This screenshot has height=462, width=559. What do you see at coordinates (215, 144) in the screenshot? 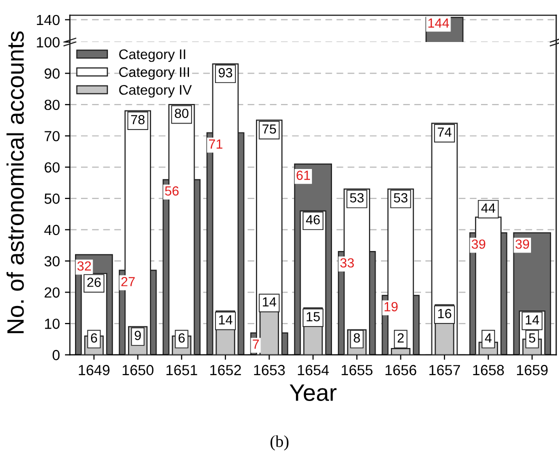
I see `data-label: 71` at bounding box center [215, 144].